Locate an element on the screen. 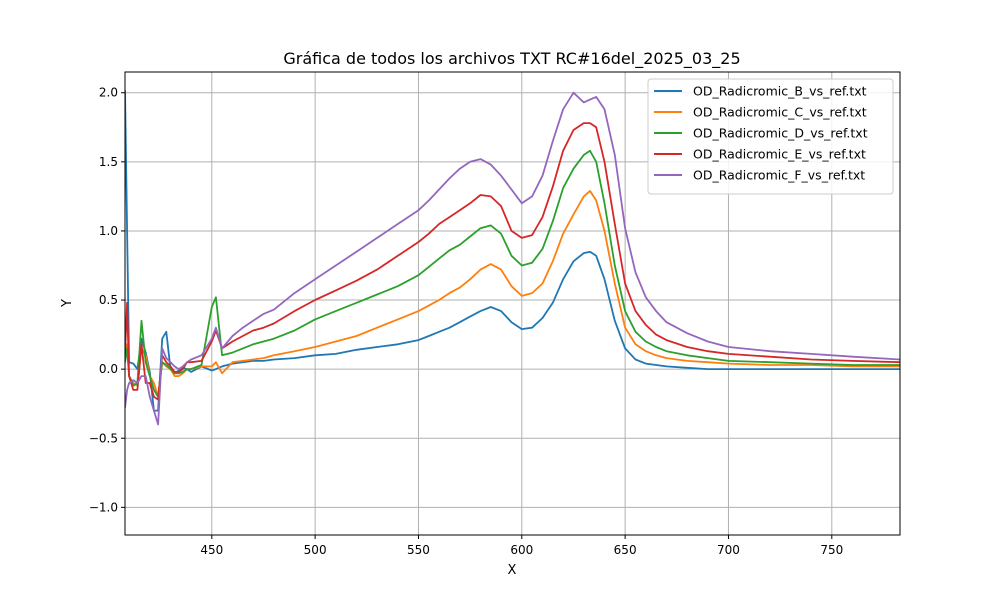 The image size is (1000, 604). y-axis-label: Y is located at coordinates (67, 303).